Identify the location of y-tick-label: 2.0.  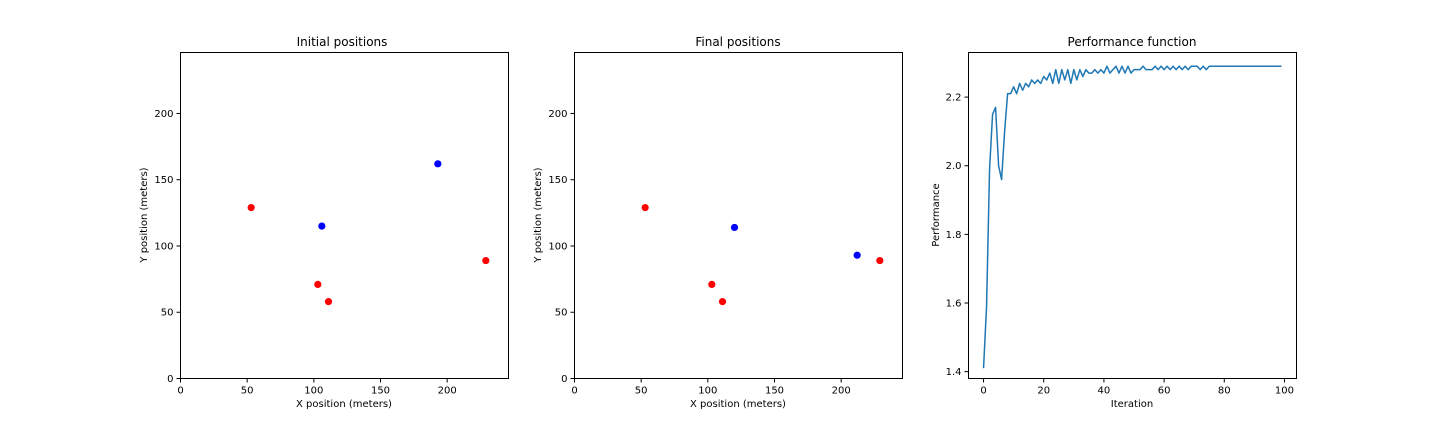
(954, 166).